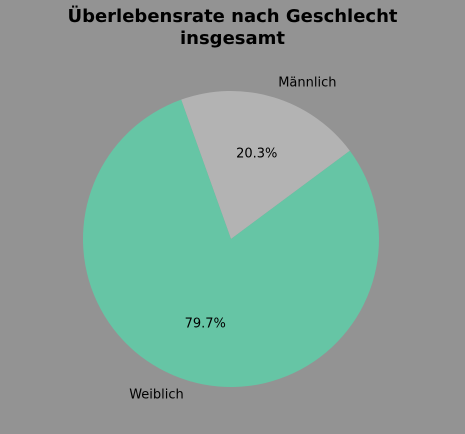 This screenshot has width=465, height=434. I want to click on pie-percent-label-mannlich: 20.3%, so click(256, 154).